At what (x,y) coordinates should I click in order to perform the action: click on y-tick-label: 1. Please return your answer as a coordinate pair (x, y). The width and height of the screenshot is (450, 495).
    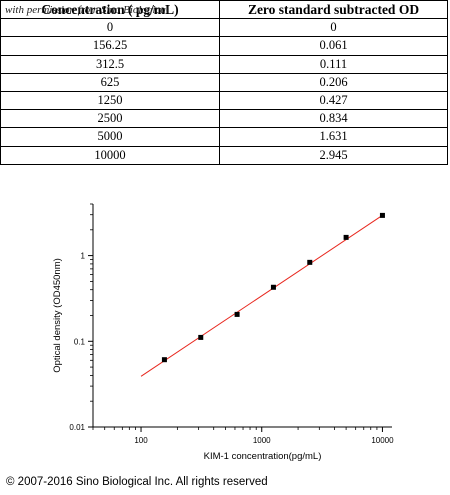
    Looking at the image, I should click on (83, 256).